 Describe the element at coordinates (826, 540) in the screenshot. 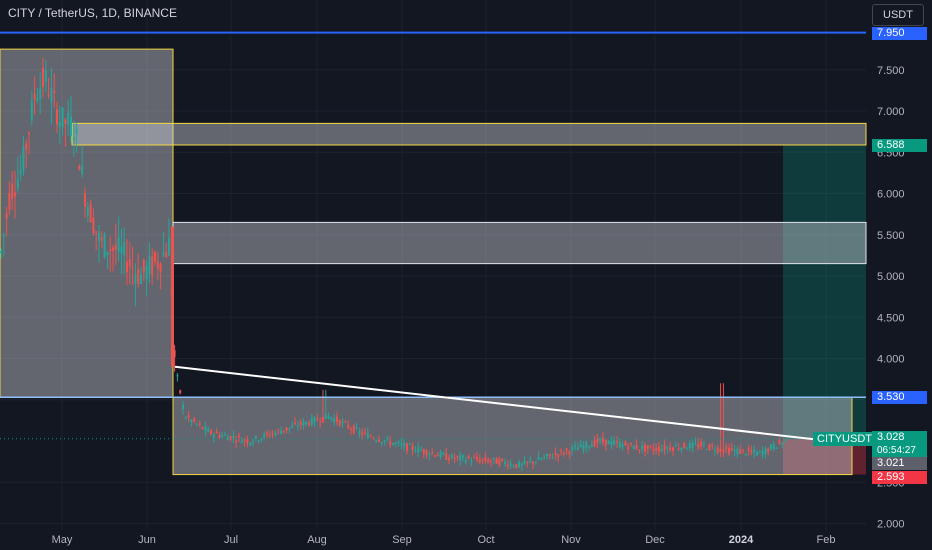

I see `time-axis-tick: Feb` at that location.